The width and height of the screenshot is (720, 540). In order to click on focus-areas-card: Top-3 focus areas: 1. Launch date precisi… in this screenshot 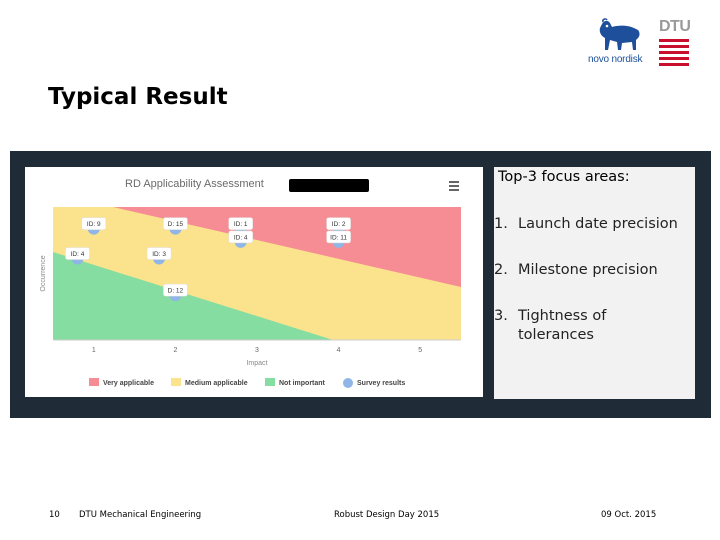, I will do `click(594, 283)`.